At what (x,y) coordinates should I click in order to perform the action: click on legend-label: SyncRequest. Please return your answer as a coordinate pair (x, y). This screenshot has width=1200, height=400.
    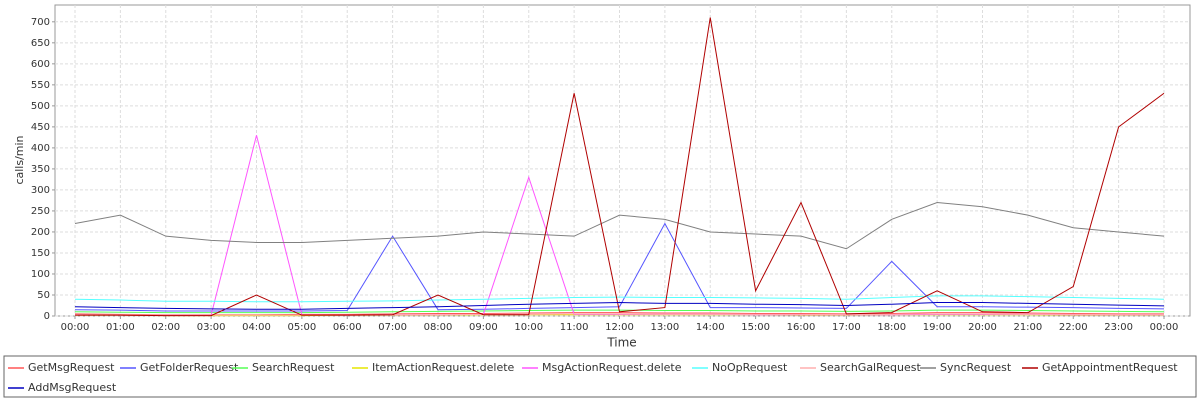
    Looking at the image, I should click on (976, 367).